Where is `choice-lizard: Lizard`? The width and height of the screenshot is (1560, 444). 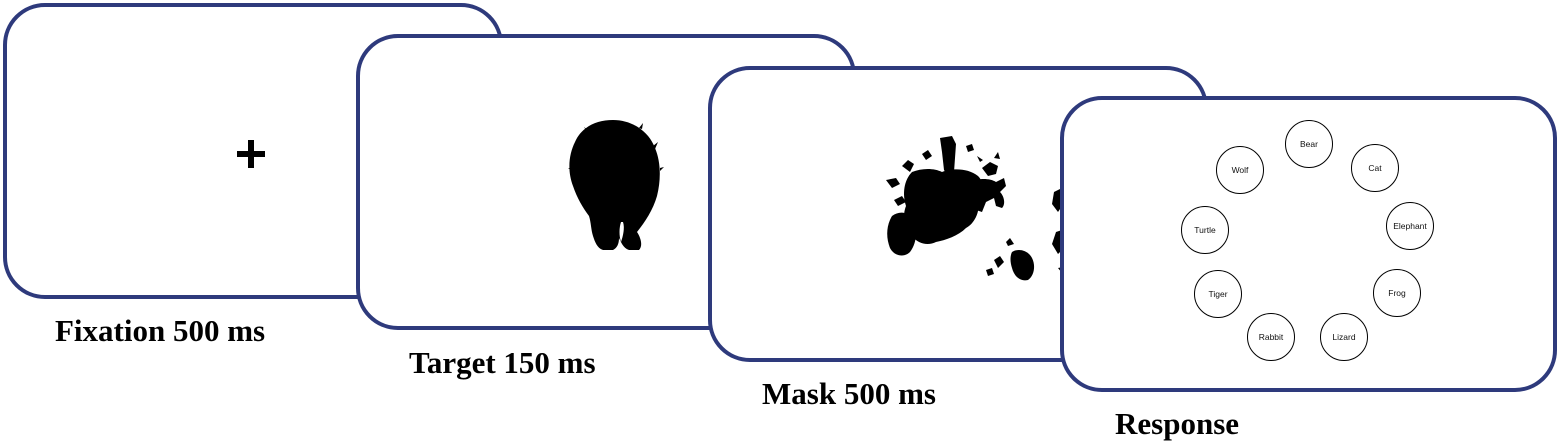
choice-lizard: Lizard is located at coordinates (1344, 337).